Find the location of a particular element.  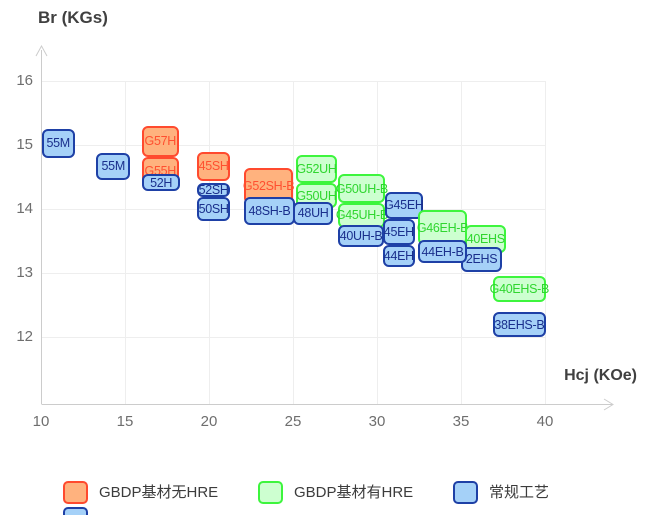

grade-box-g45uh-b: G45UH-B is located at coordinates (362, 215).